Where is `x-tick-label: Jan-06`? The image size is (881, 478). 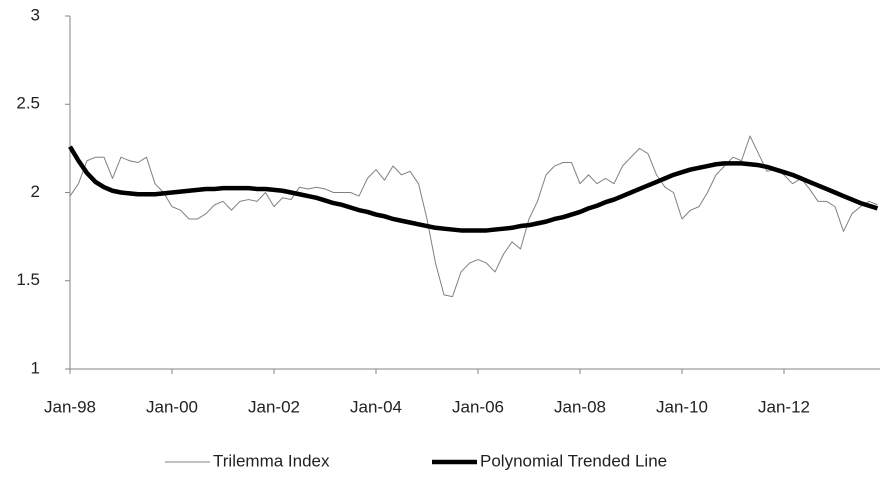 x-tick-label: Jan-06 is located at coordinates (478, 406).